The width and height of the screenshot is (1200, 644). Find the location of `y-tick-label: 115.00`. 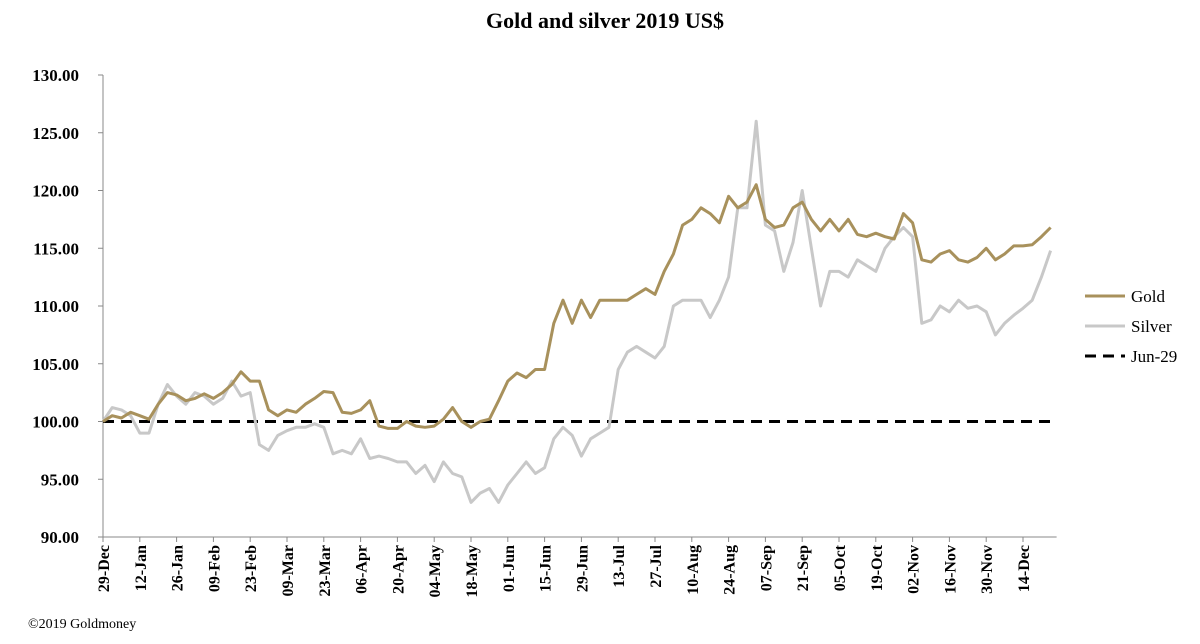

y-tick-label: 115.00 is located at coordinates (56, 248).